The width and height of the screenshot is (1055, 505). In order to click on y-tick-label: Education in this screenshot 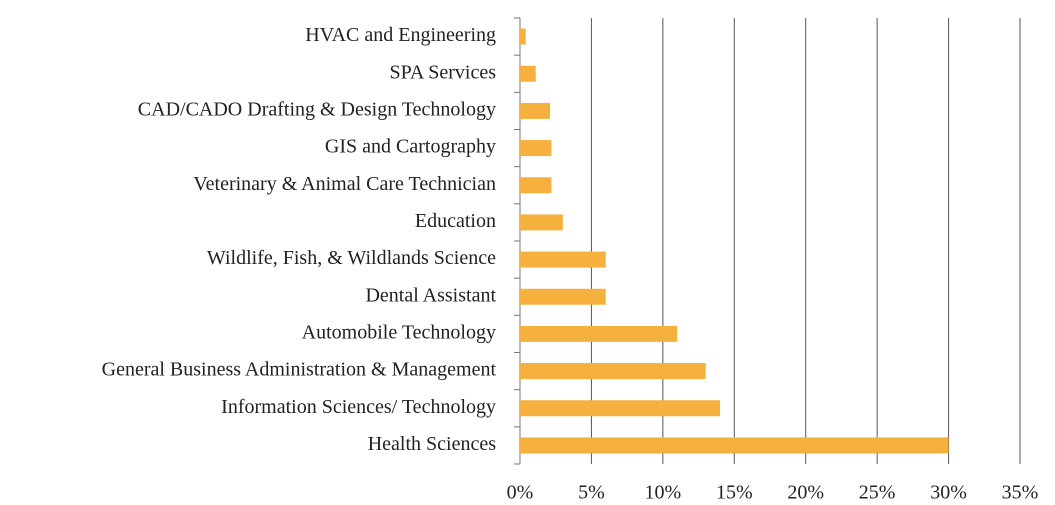, I will do `click(455, 221)`.